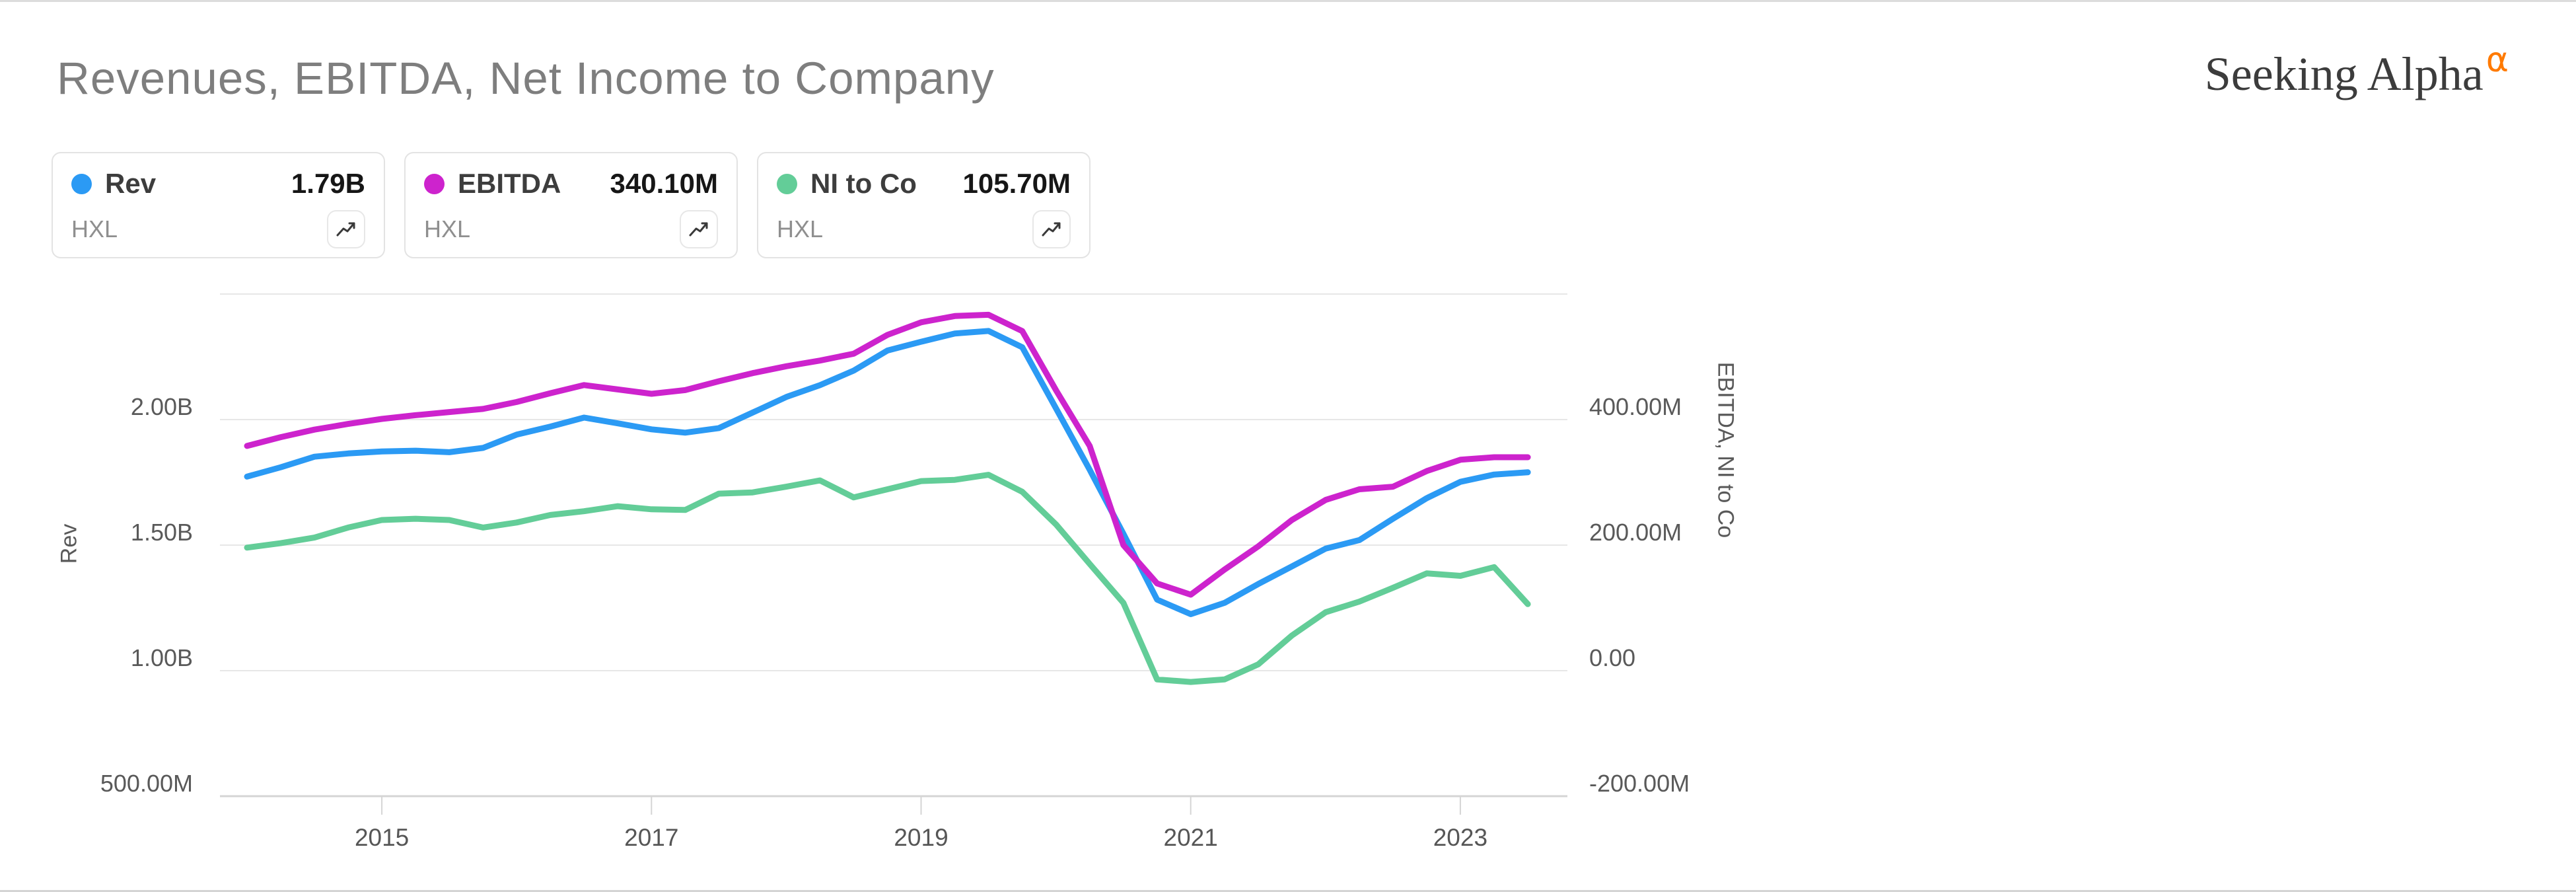 The image size is (2576, 892). I want to click on left-axis-label: 1.50B, so click(162, 532).